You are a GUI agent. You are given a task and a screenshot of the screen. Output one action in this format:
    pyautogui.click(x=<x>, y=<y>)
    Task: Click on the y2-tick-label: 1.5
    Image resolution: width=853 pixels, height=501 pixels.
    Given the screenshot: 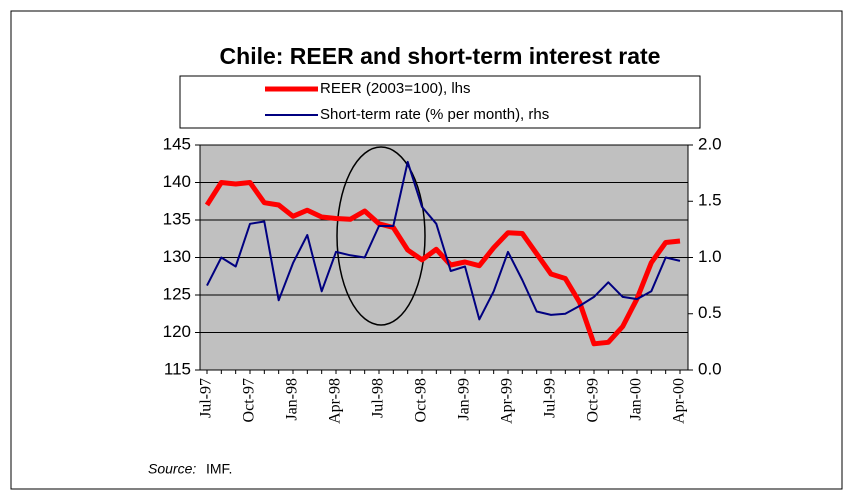 What is the action you would take?
    pyautogui.click(x=710, y=200)
    